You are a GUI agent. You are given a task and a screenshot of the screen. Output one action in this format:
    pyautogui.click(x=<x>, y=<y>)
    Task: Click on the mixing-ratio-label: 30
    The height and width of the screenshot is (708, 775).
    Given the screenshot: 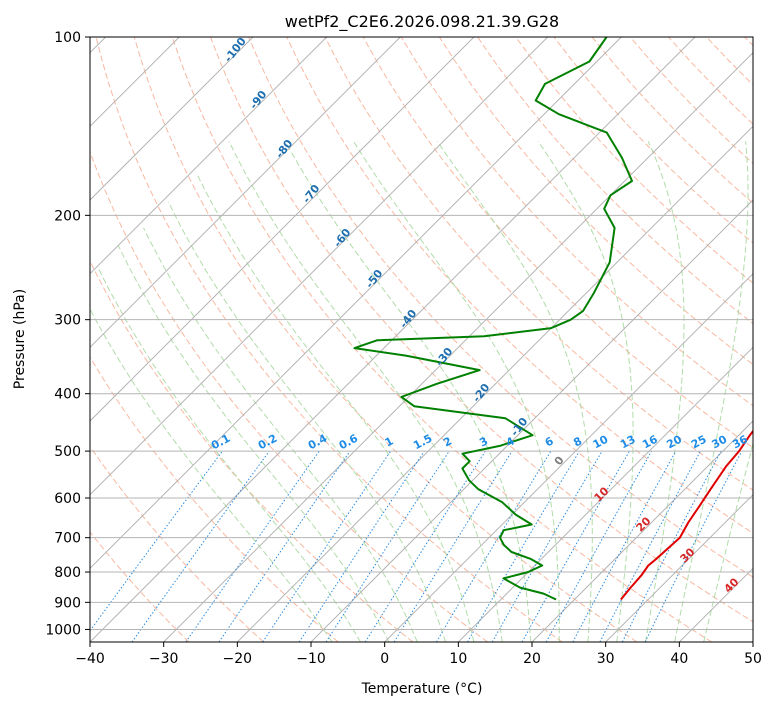 What is the action you would take?
    pyautogui.click(x=720, y=442)
    